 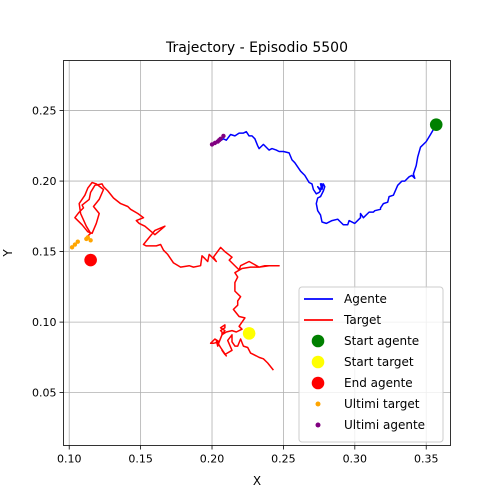 What do you see at coordinates (44, 111) in the screenshot?
I see `y-tick-label: 0.25` at bounding box center [44, 111].